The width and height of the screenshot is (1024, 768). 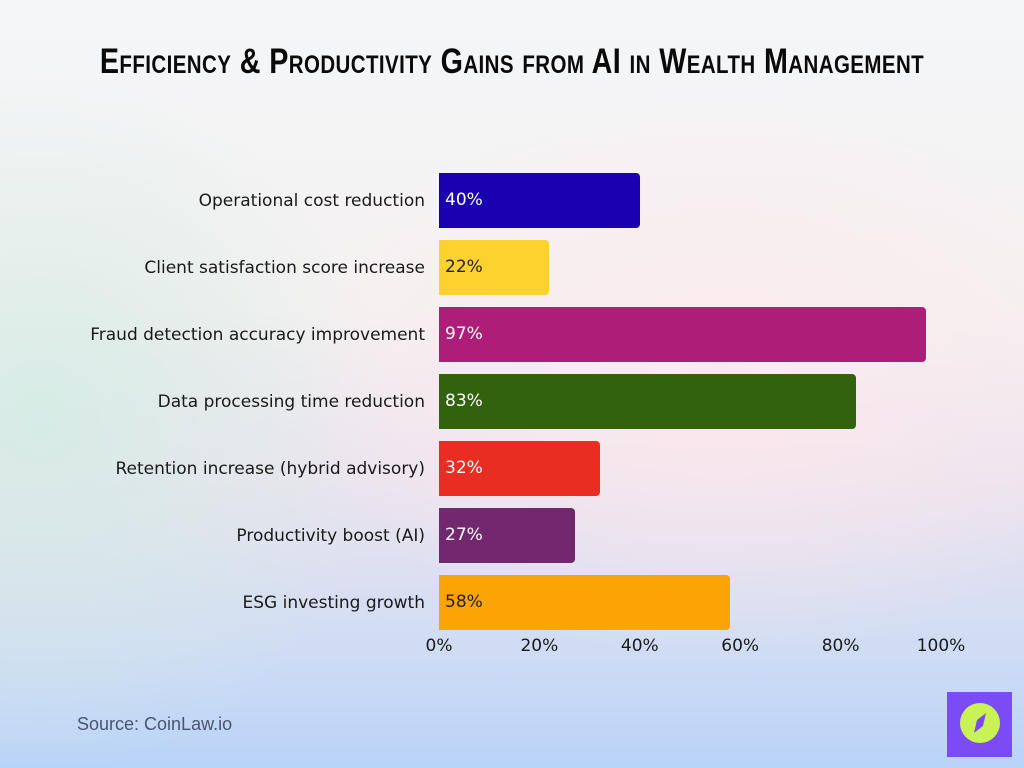 I want to click on bar-value-label: 22%, so click(x=464, y=267).